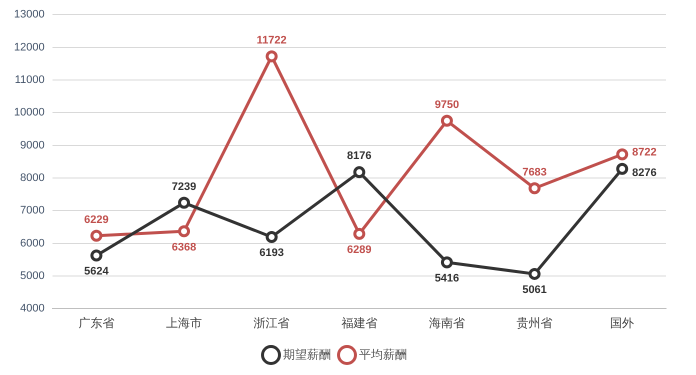 This screenshot has height=375, width=696. Describe the element at coordinates (307, 354) in the screenshot. I see `legend-label: 期望薪酬` at that location.